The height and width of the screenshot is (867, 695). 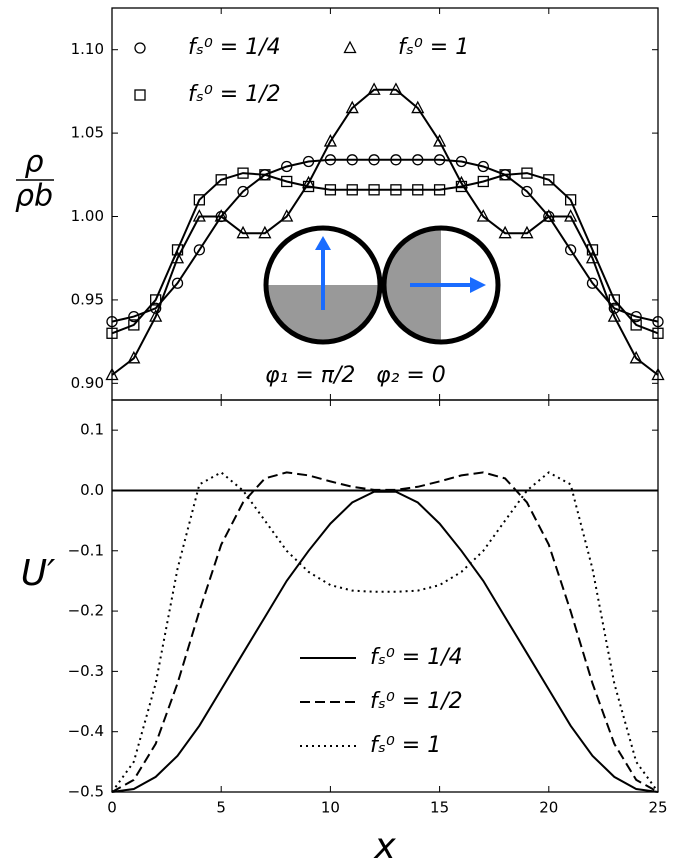 I want to click on x-tick-label: 15, so click(x=439, y=808).